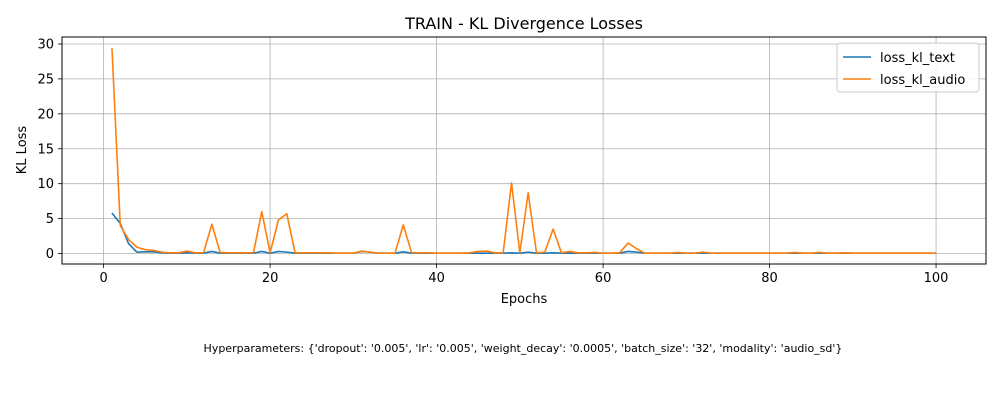 The width and height of the screenshot is (1000, 404). I want to click on chart-title: TRAIN - KL Divergence Losses, so click(523, 23).